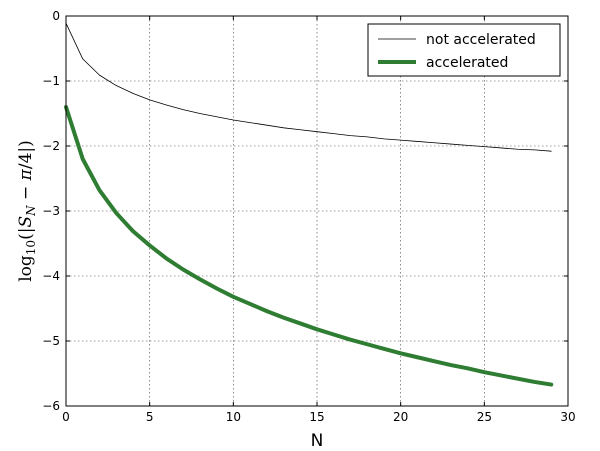 The height and width of the screenshot is (451, 600). I want to click on y-tick-label: −4, so click(51, 276).